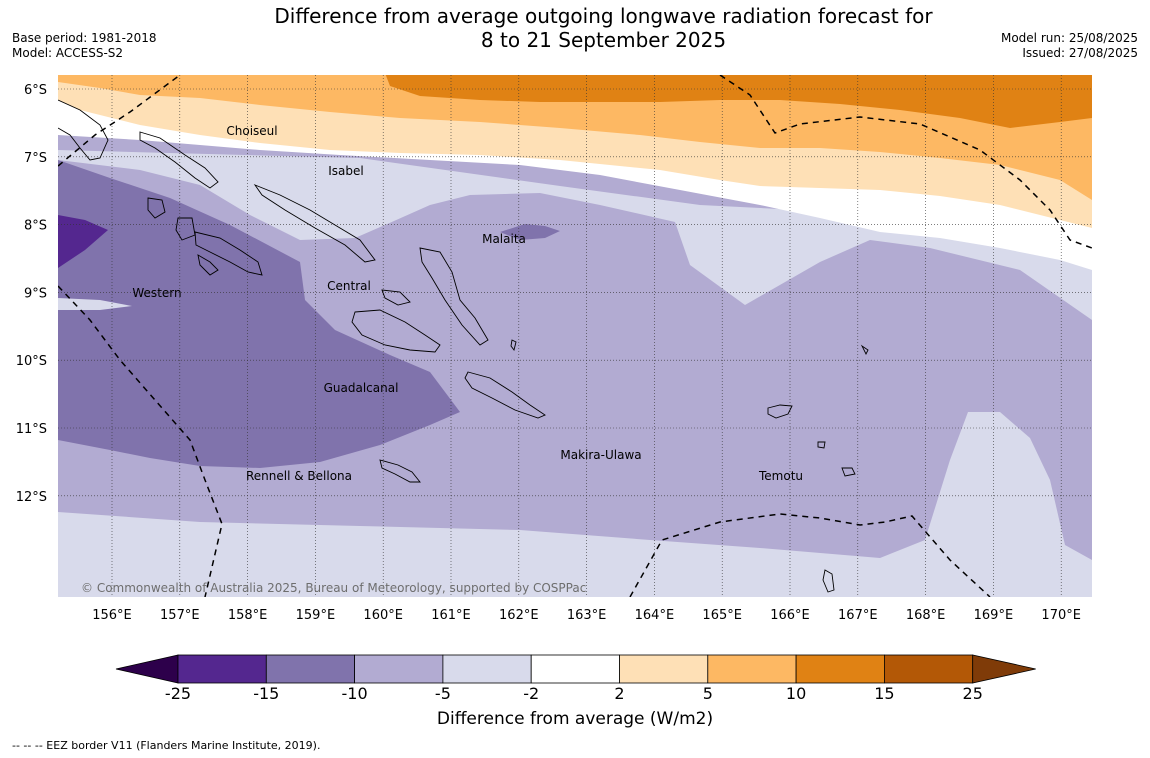  Describe the element at coordinates (147, 669) in the screenshot. I see `colorbar-under-arrow` at that location.